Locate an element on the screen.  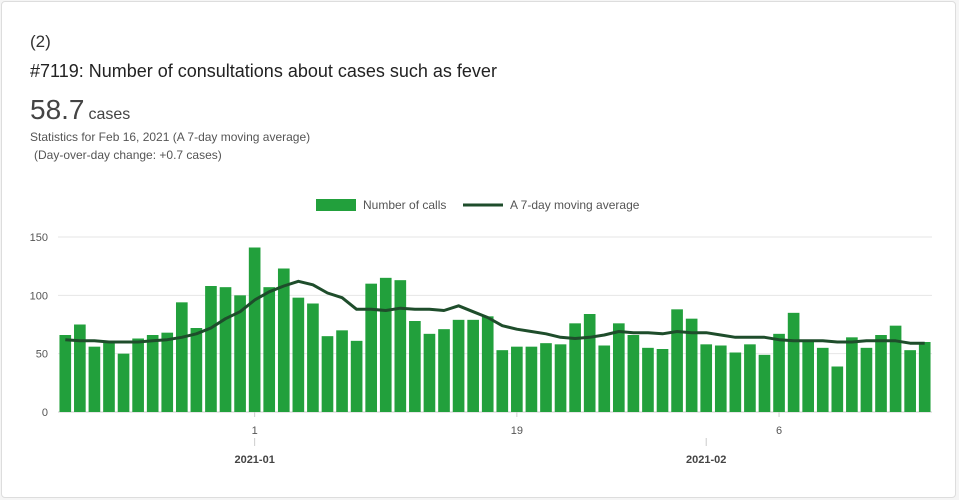
legend-bar-swatch is located at coordinates (336, 205).